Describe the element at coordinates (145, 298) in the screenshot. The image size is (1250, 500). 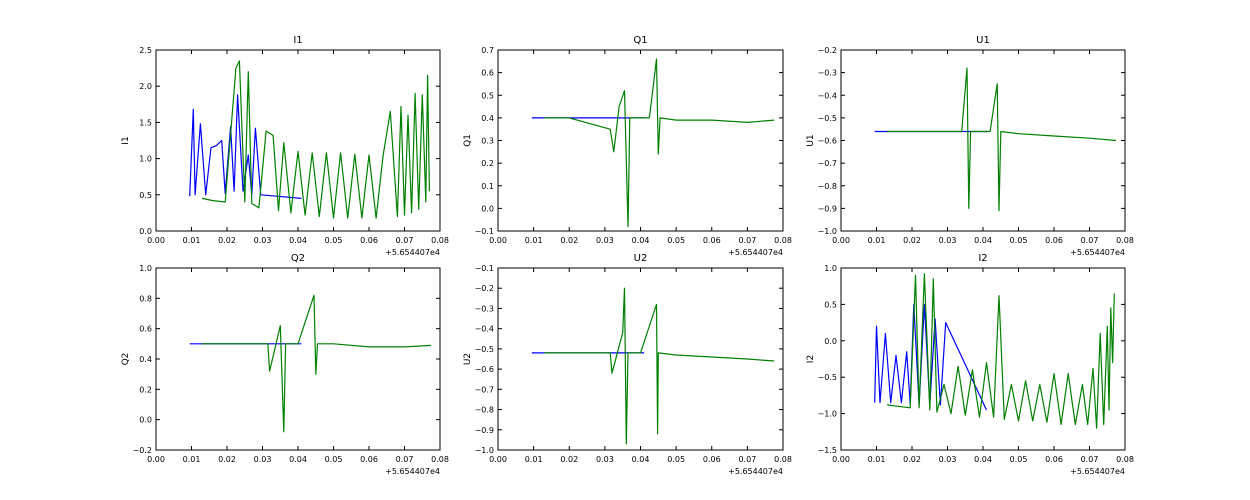
I see `y-tick-label: 0.8` at that location.